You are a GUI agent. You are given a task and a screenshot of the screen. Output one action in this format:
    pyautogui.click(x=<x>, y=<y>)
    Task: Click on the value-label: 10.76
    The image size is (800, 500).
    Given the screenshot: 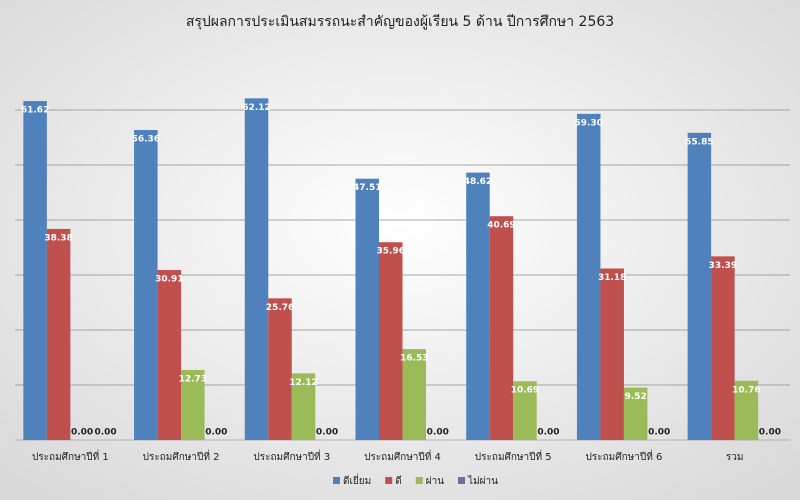 What is the action you would take?
    pyautogui.click(x=746, y=390)
    